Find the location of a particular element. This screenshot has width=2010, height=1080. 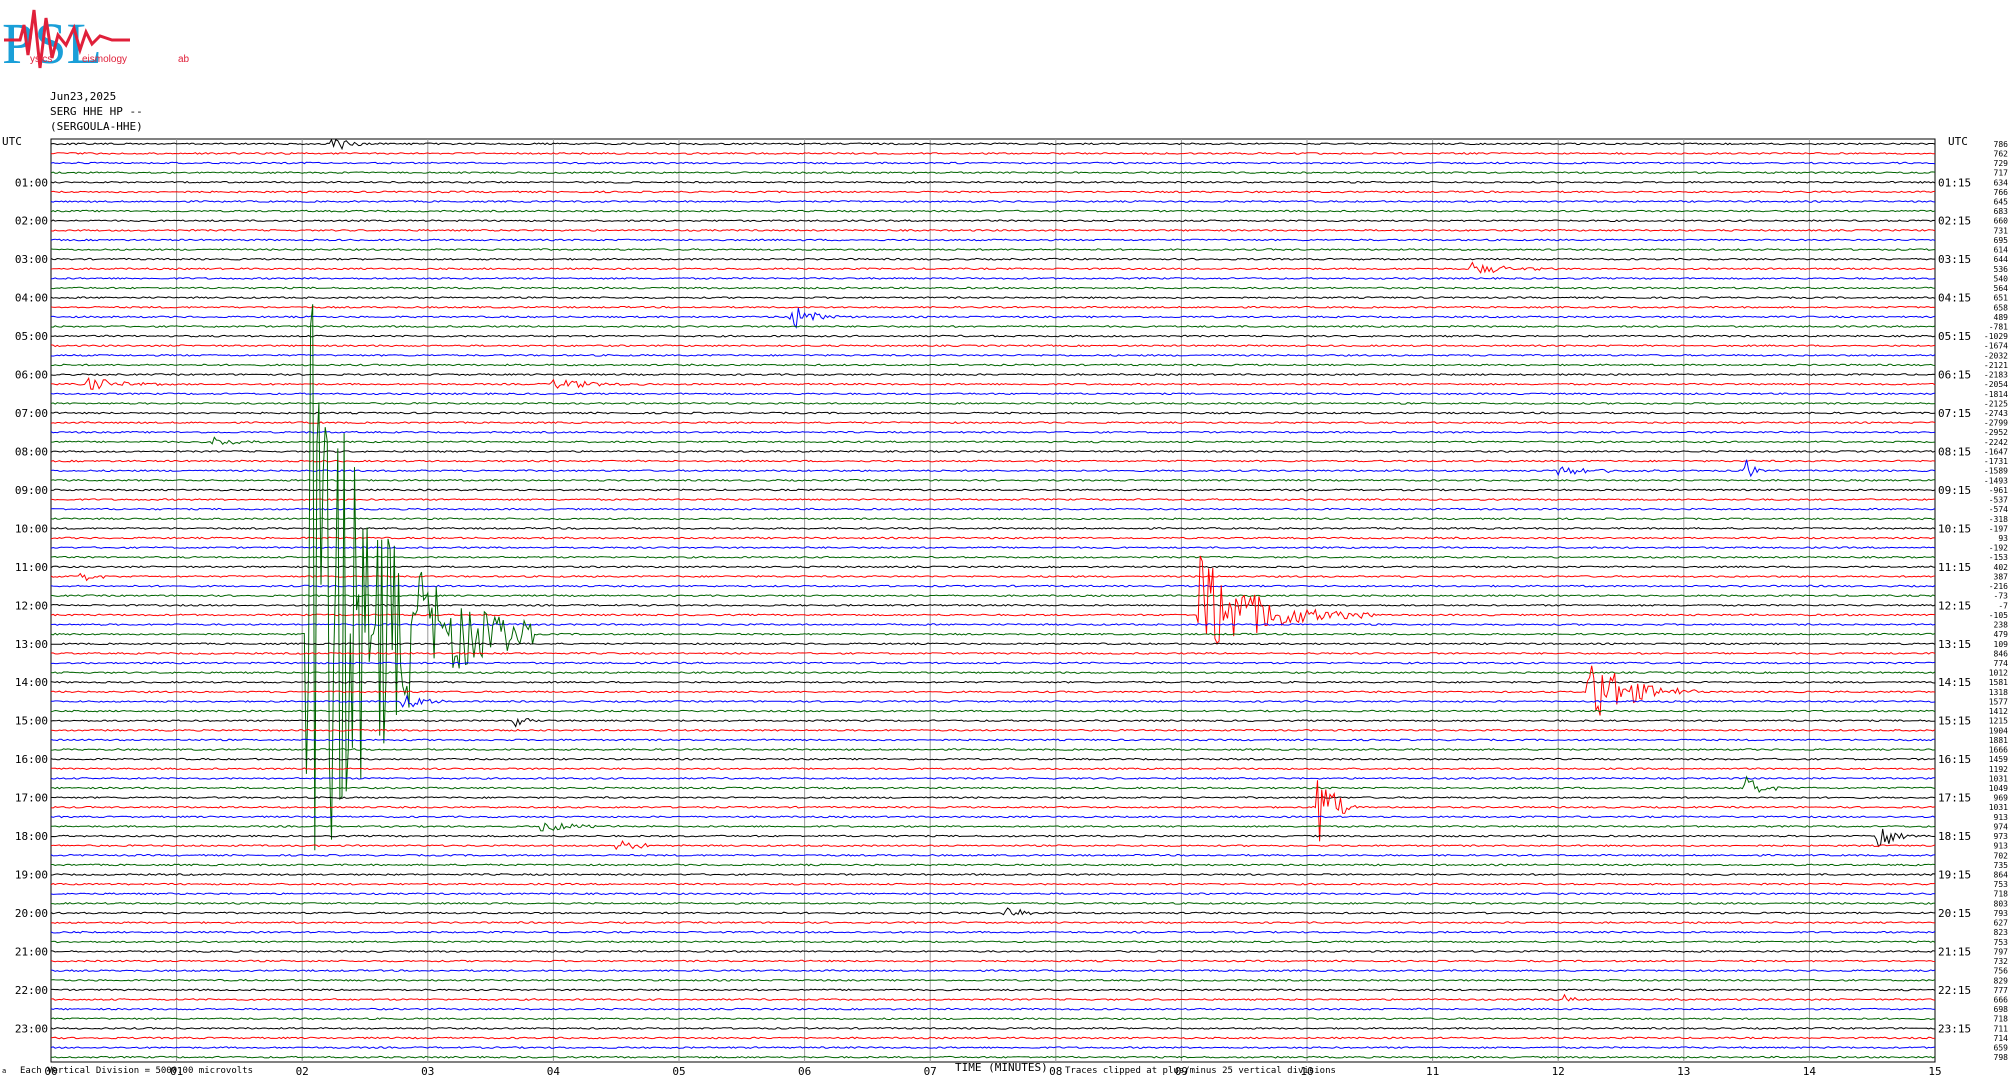

trace-offset-label: 627 is located at coordinates (2001, 923).